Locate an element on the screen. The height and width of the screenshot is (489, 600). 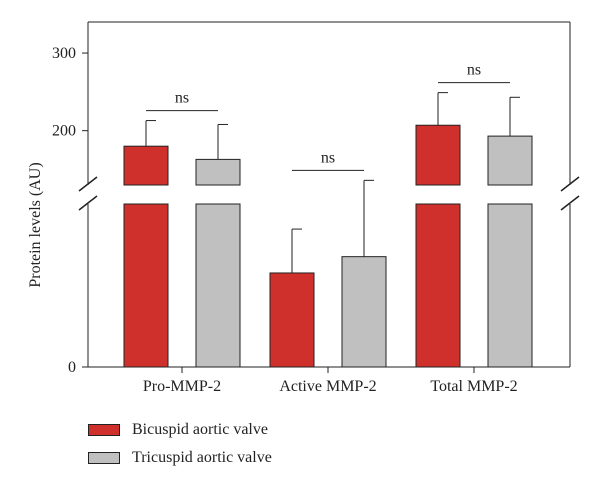
x-tick-label: Active MMP-2 is located at coordinates (327, 386).